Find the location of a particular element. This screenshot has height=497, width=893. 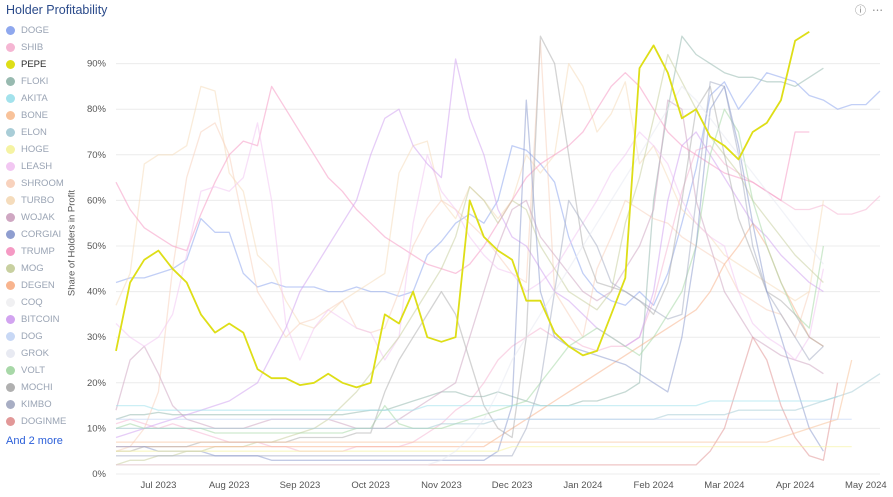

legend-label: DOG is located at coordinates (32, 336).